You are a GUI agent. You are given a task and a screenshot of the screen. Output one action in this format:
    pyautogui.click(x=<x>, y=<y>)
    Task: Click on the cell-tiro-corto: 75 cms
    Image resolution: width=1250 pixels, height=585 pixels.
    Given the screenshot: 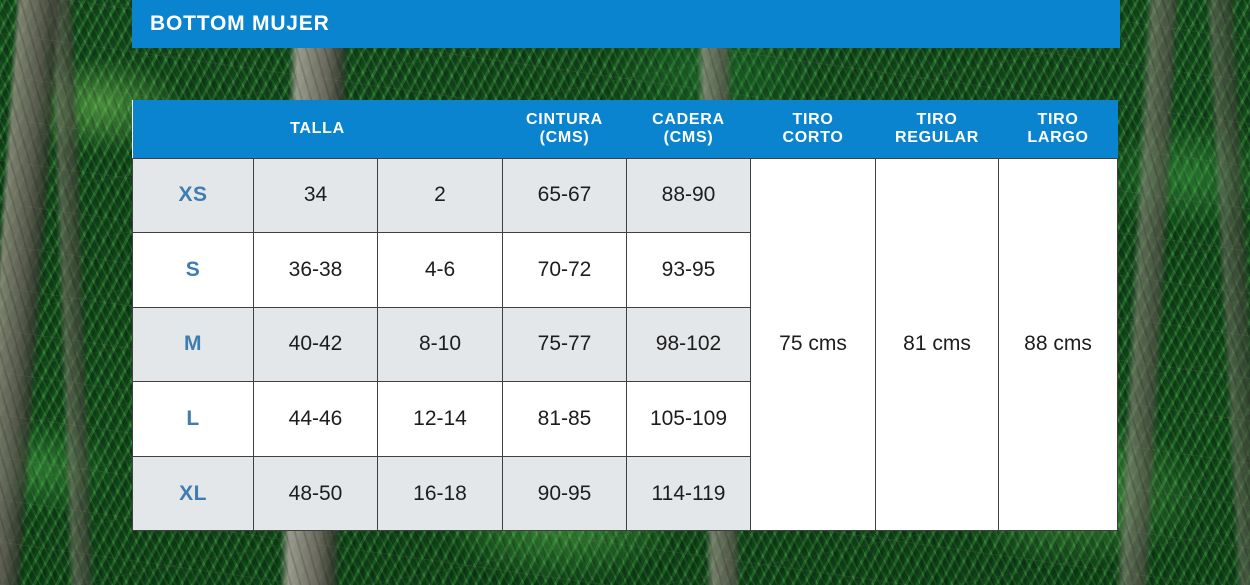 What is the action you would take?
    pyautogui.click(x=813, y=344)
    